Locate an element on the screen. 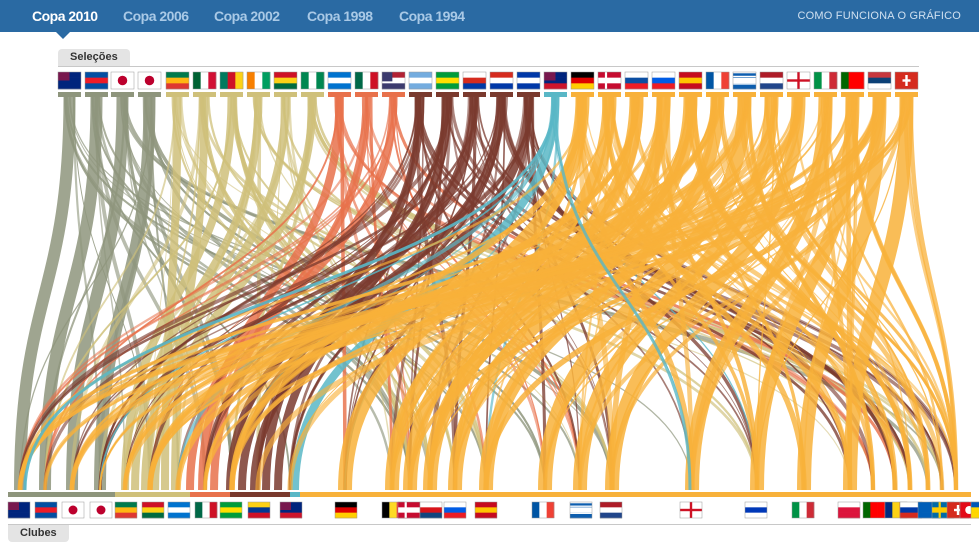 The height and width of the screenshot is (552, 979). tab-copa-2002: Copa 2002 is located at coordinates (247, 16).